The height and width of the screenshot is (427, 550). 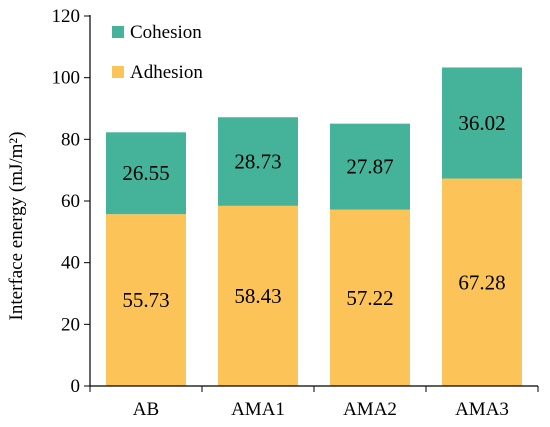 I want to click on data-label-adhesion-ama3: 67.28, so click(x=481, y=282).